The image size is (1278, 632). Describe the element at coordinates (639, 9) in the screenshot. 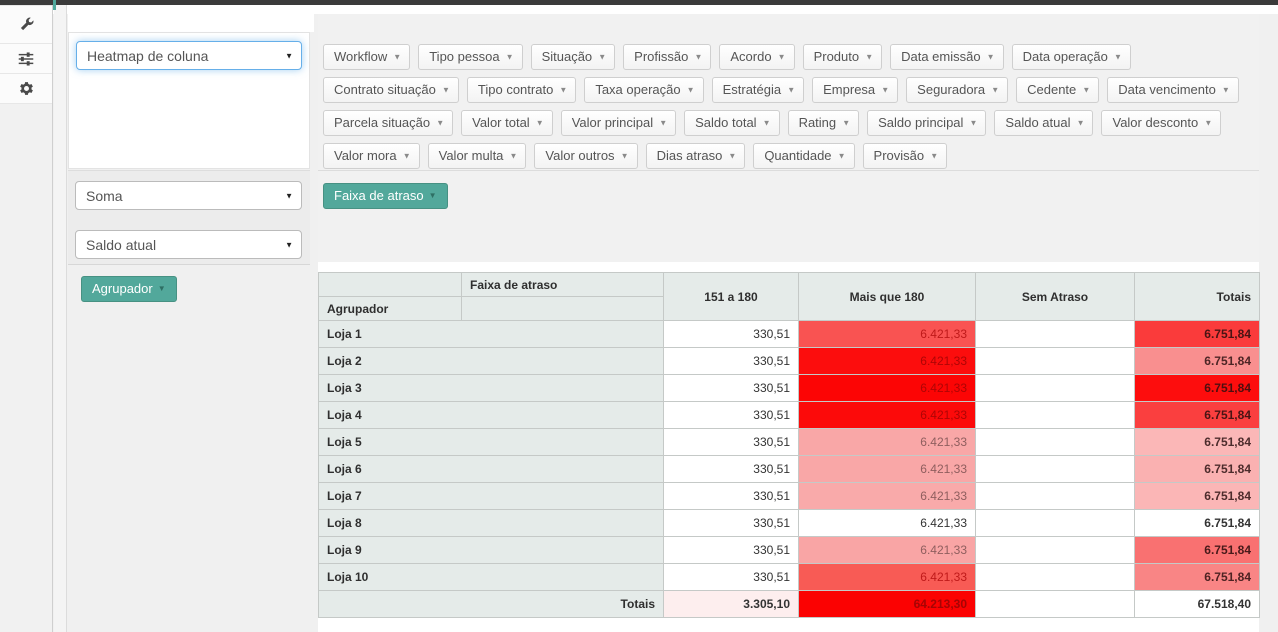

I see `top-white-strip` at that location.